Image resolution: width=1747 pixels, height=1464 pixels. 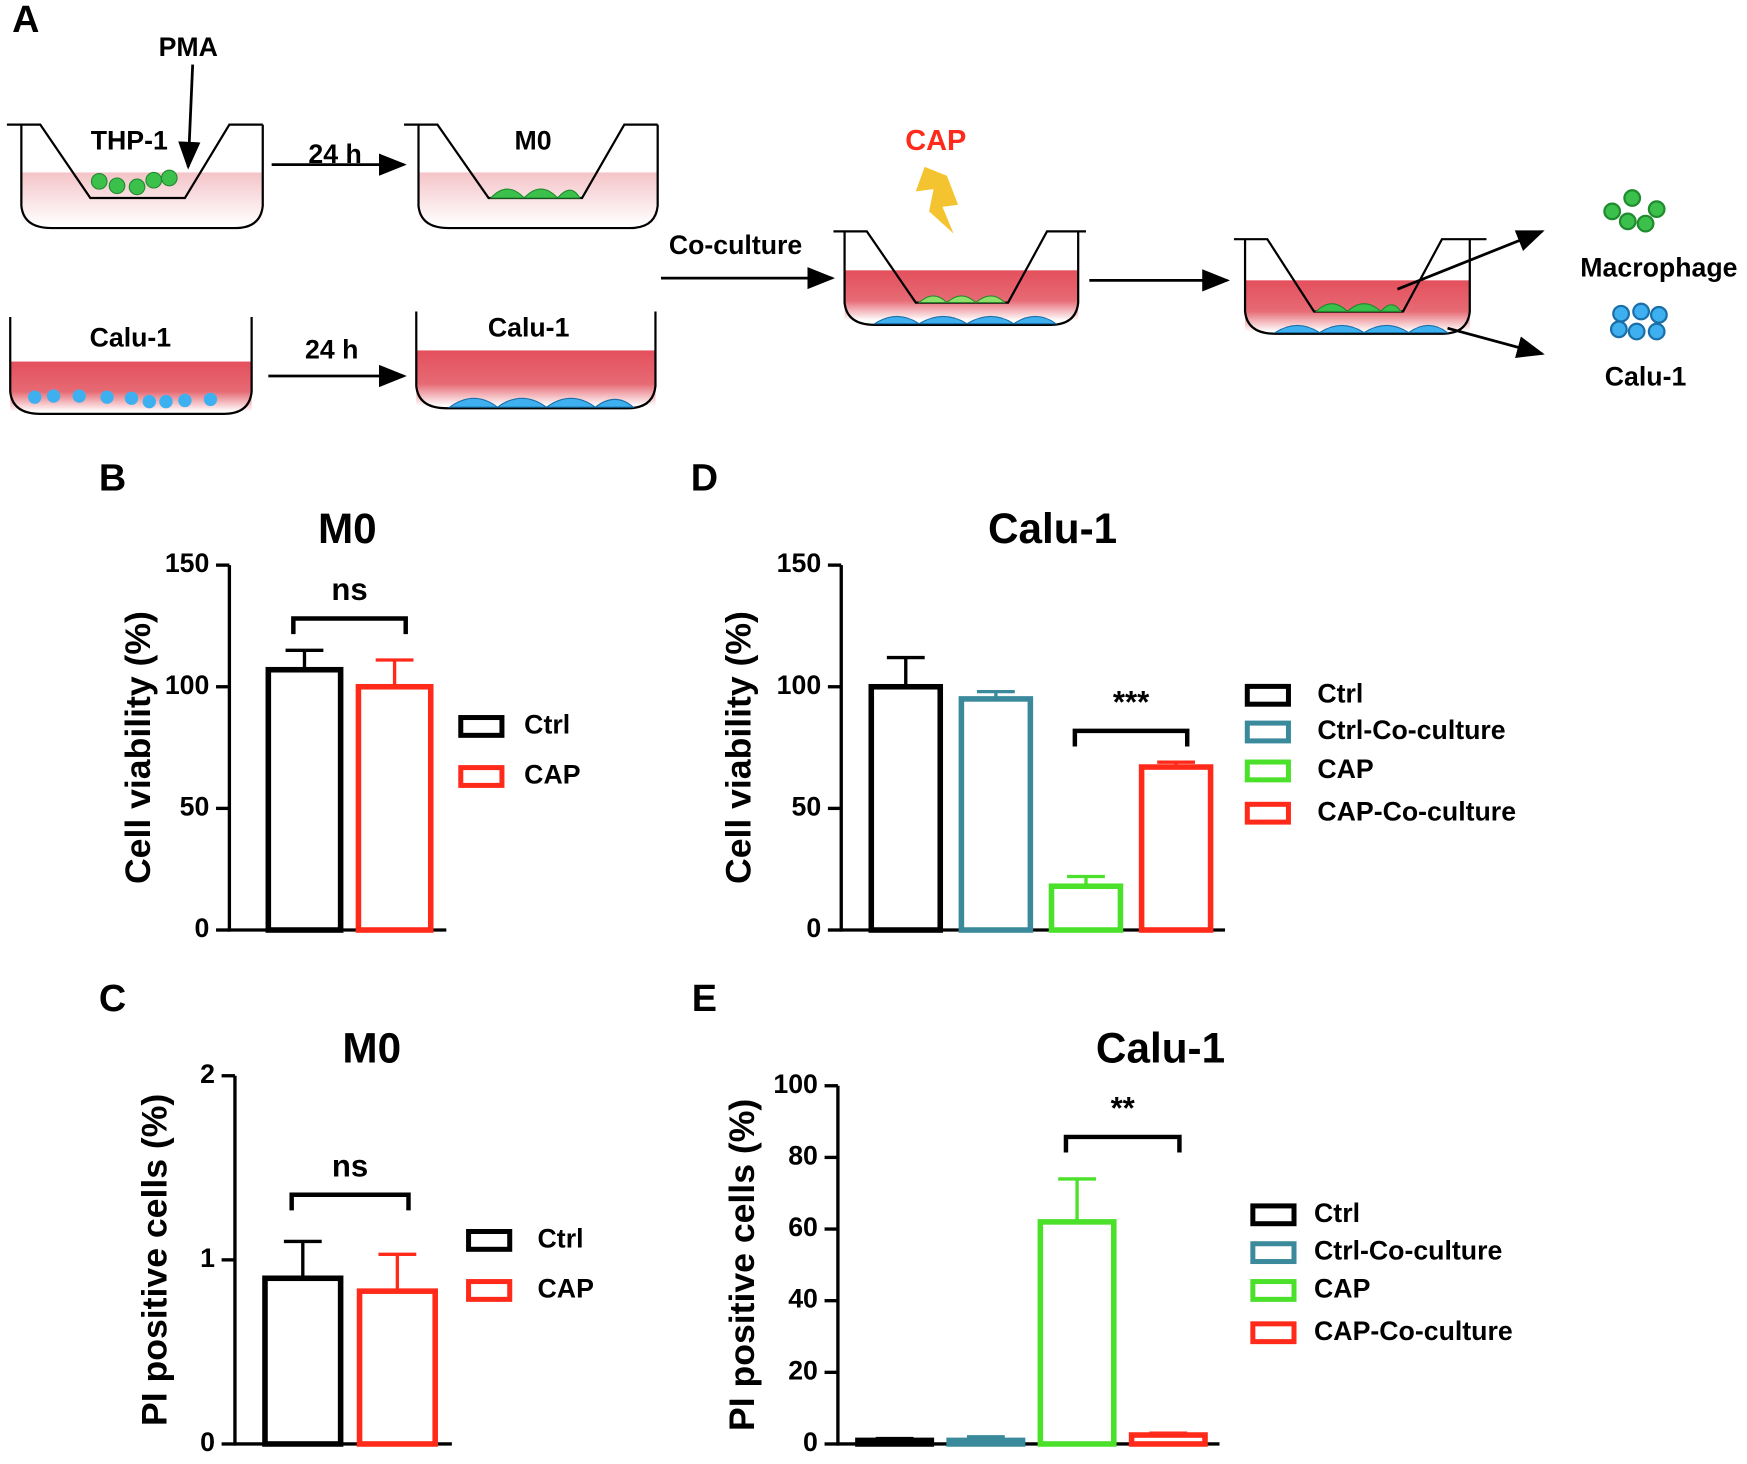 I want to click on label: CAP, so click(x=935, y=141).